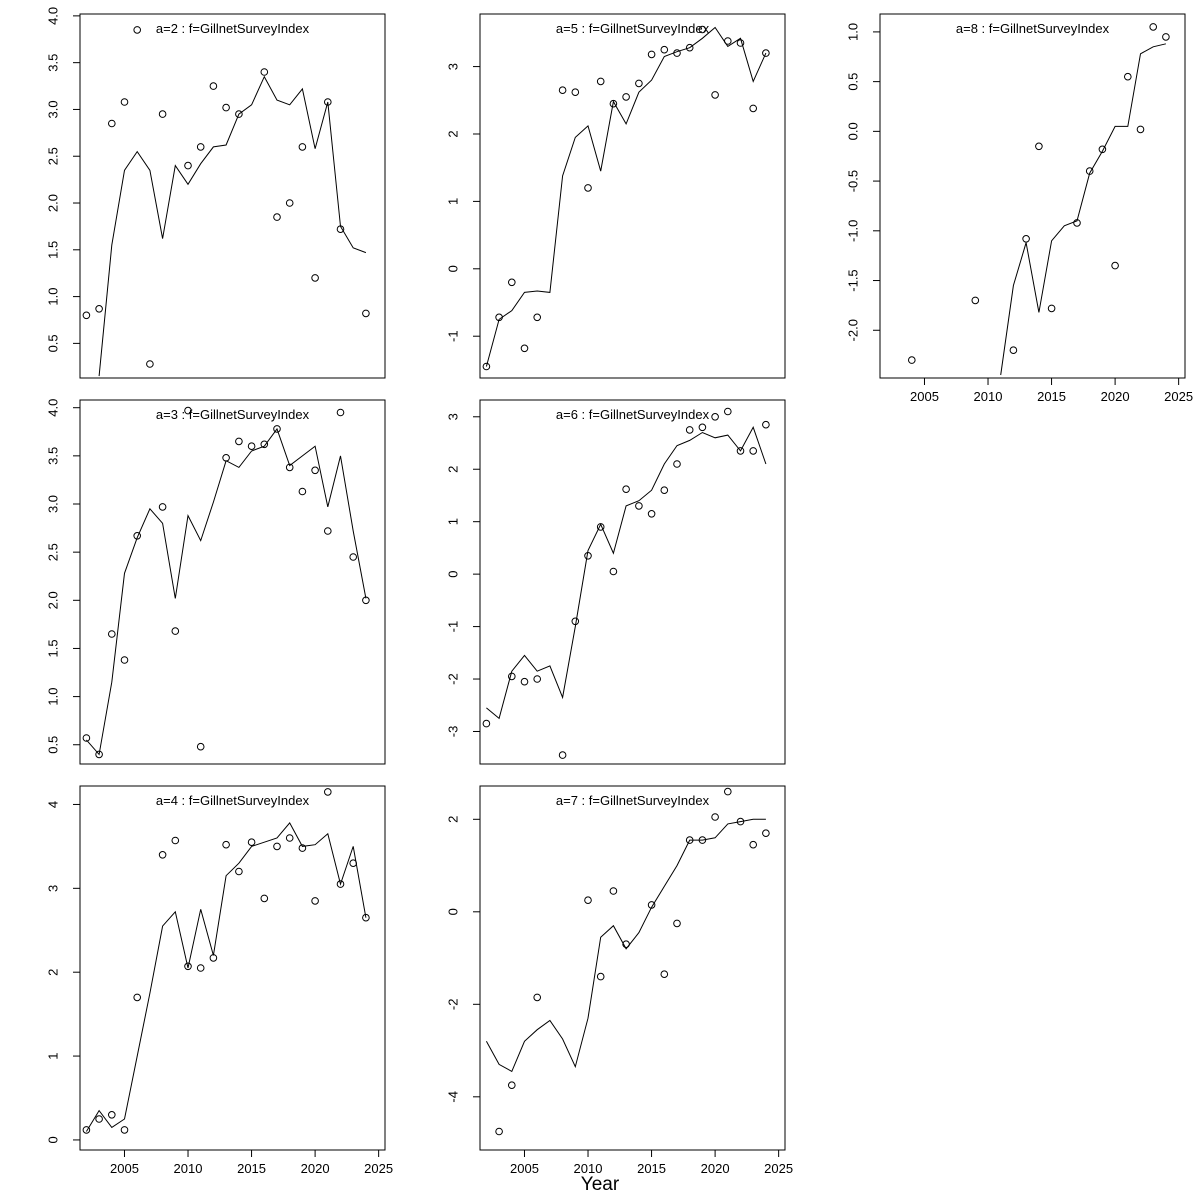 The height and width of the screenshot is (1200, 1200). Describe the element at coordinates (452, 732) in the screenshot. I see `y-tick-label: -3` at that location.